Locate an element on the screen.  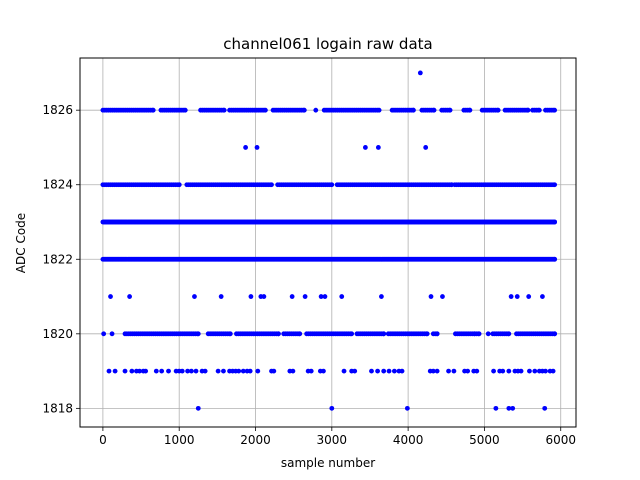
x-tick-label: 2000 is located at coordinates (255, 440).